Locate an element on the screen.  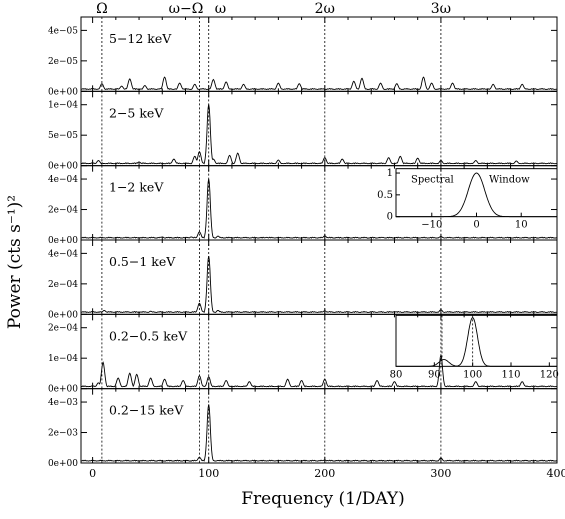
y-tick-label: 2e−03 is located at coordinates (63, 434).